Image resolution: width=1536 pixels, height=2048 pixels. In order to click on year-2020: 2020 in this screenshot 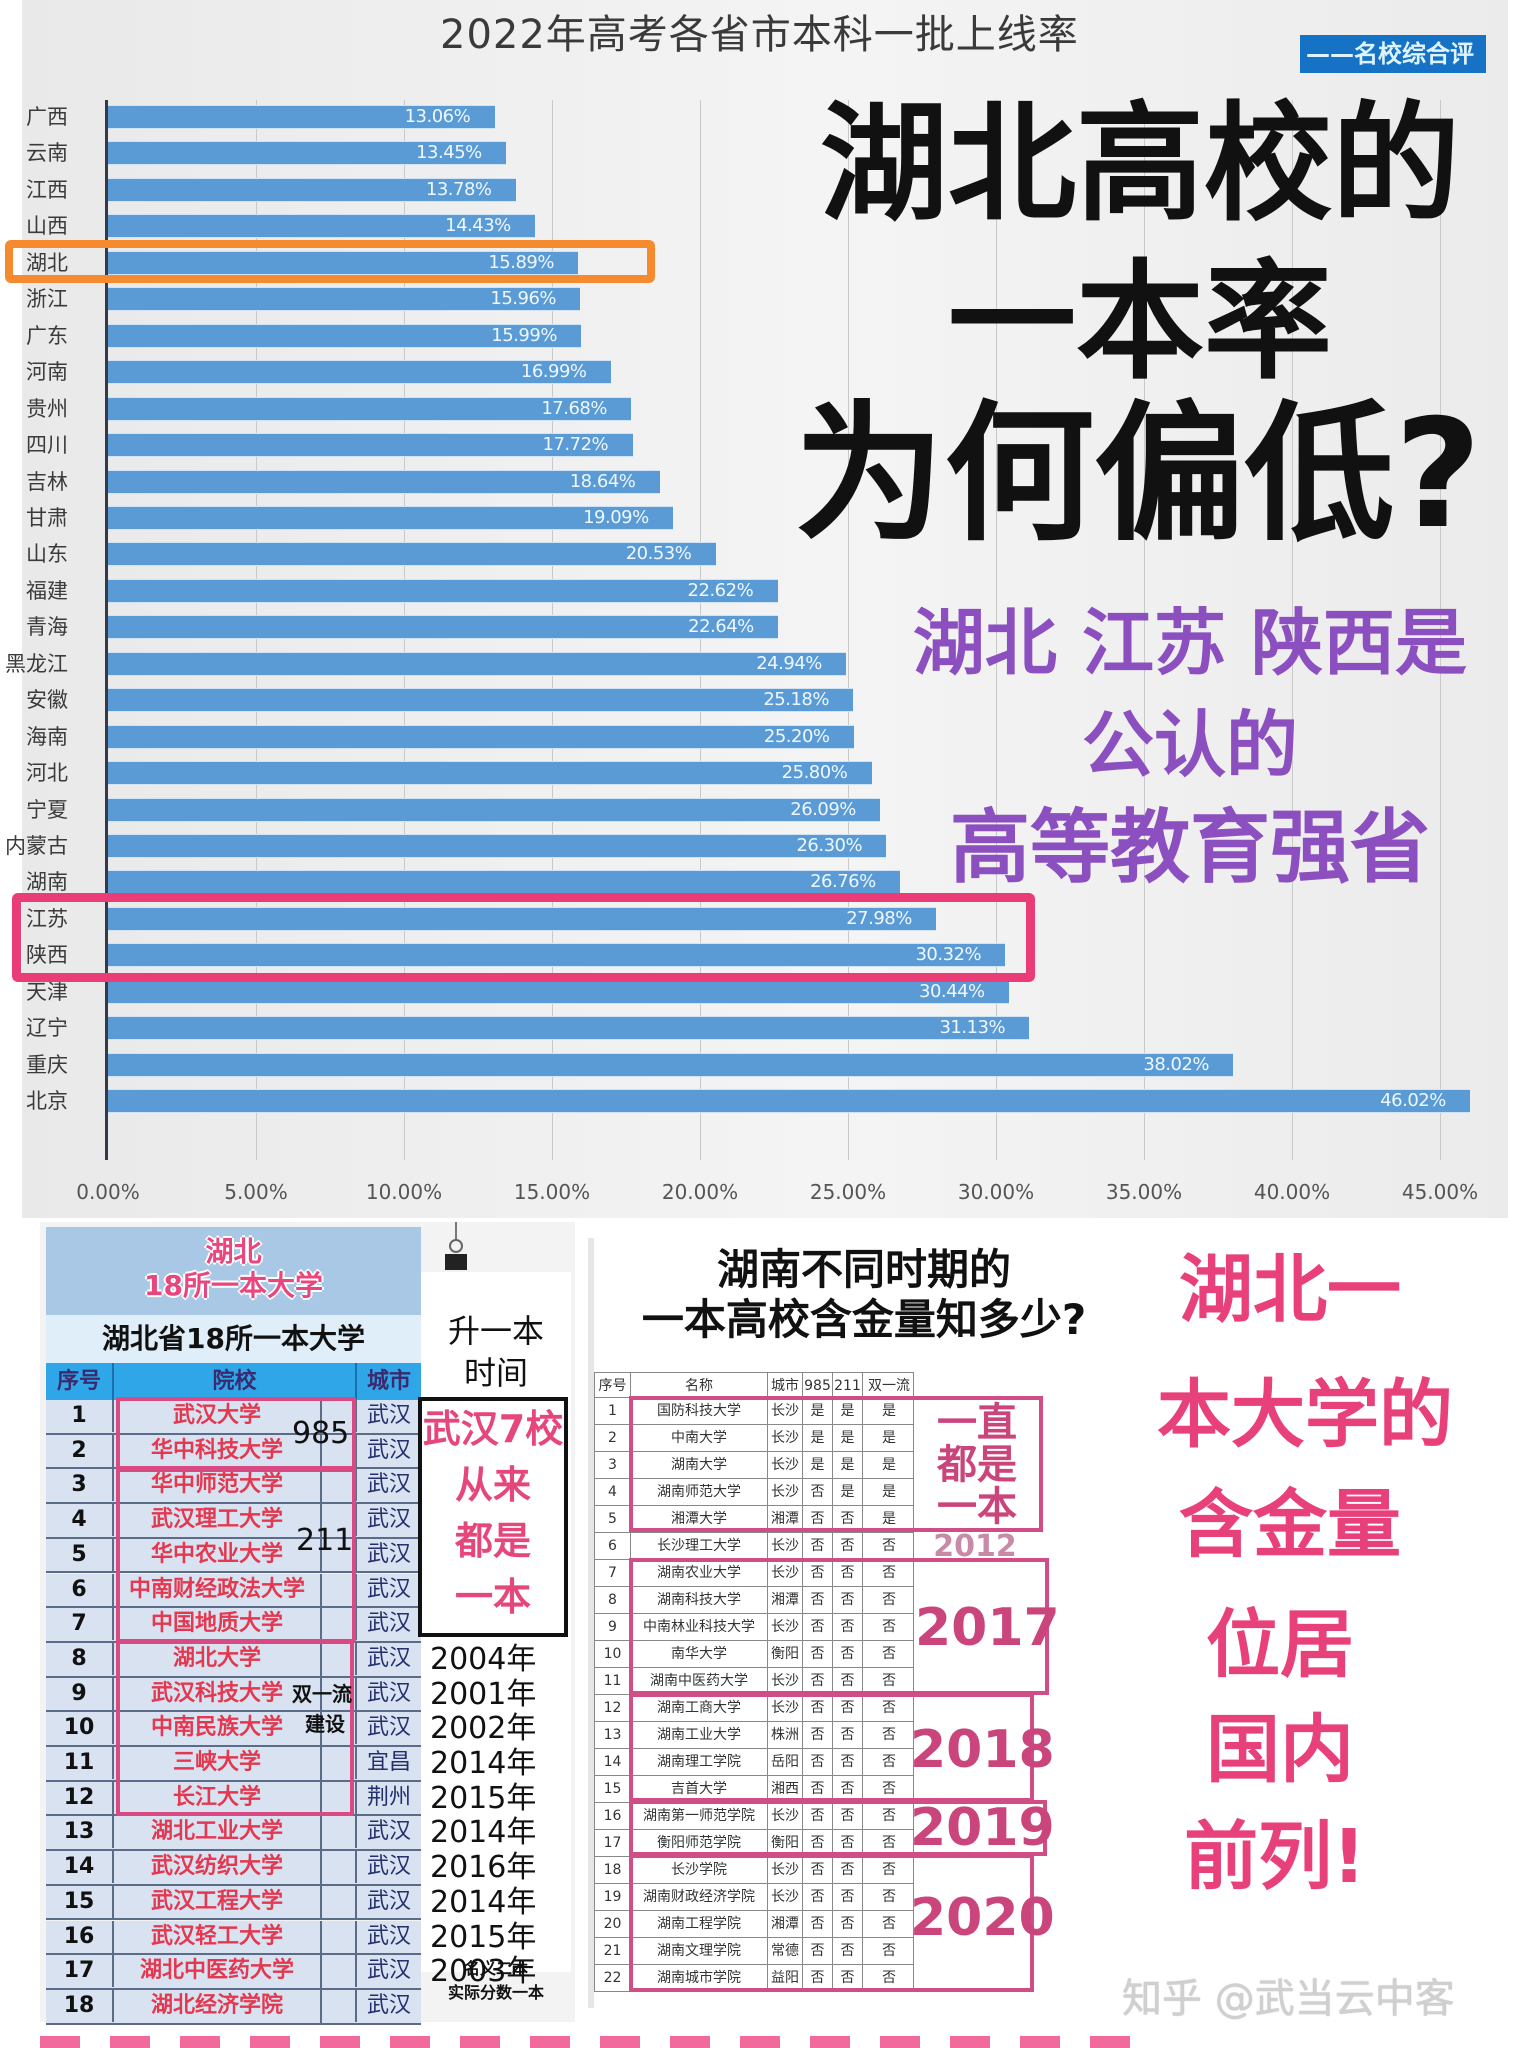, I will do `click(982, 1918)`.